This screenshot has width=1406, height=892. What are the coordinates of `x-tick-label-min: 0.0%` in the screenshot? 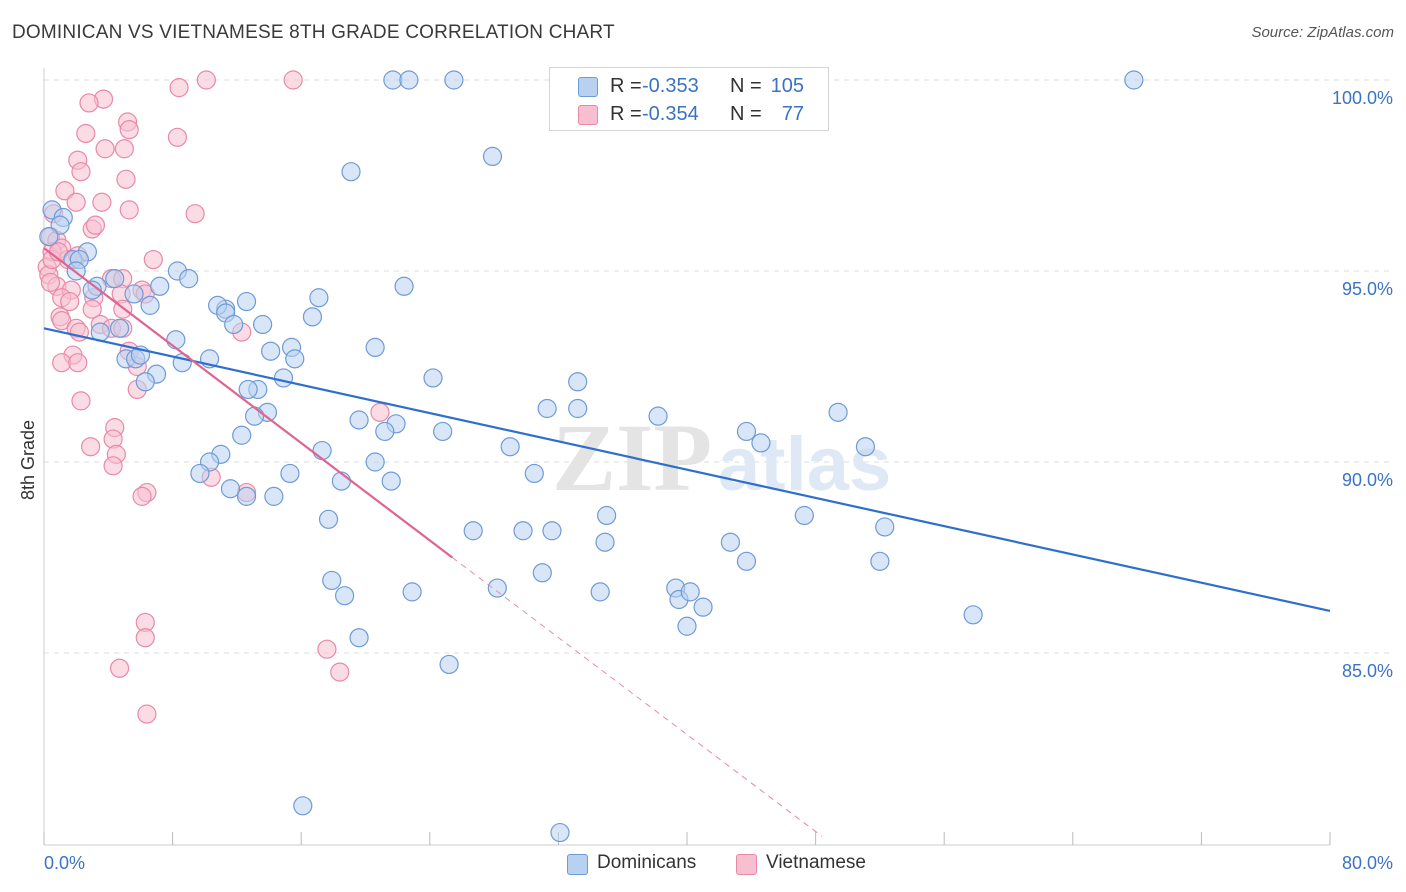 It's located at (64, 863).